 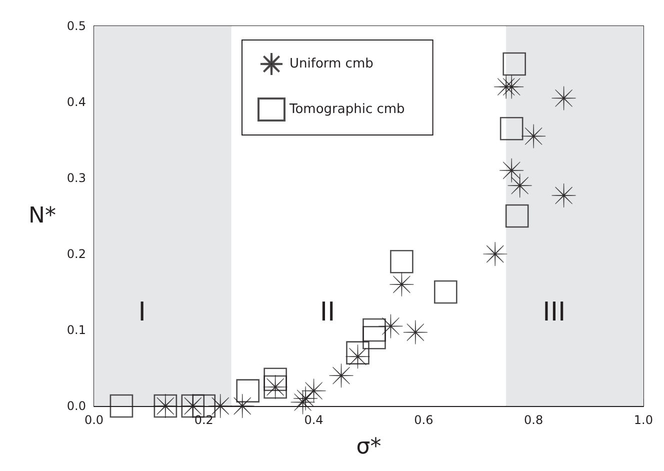 What do you see at coordinates (332, 64) in the screenshot?
I see `legend-label: Uniform cmb` at bounding box center [332, 64].